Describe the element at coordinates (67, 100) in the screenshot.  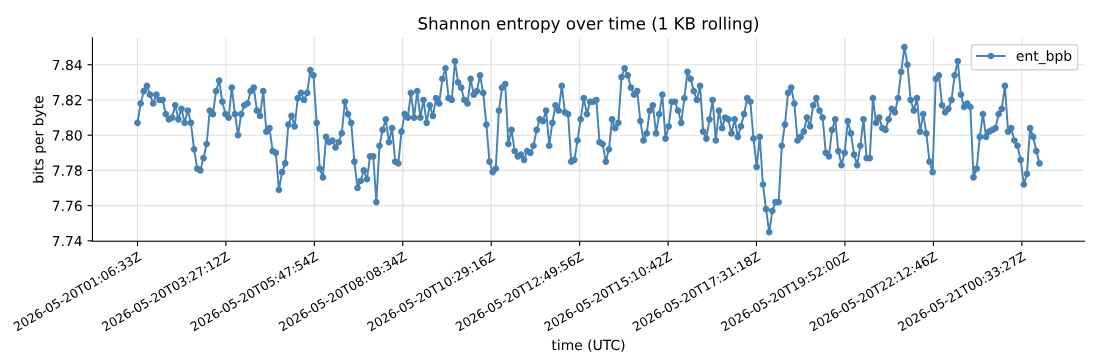
I see `y-tick-label: 7.82` at that location.